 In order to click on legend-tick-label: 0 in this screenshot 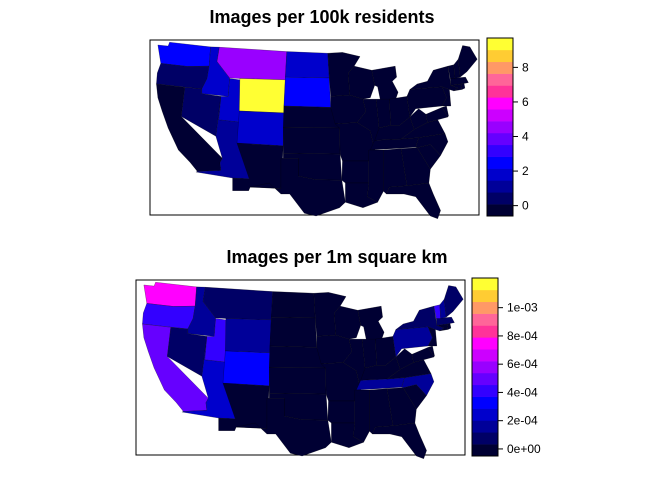, I will do `click(525, 206)`.